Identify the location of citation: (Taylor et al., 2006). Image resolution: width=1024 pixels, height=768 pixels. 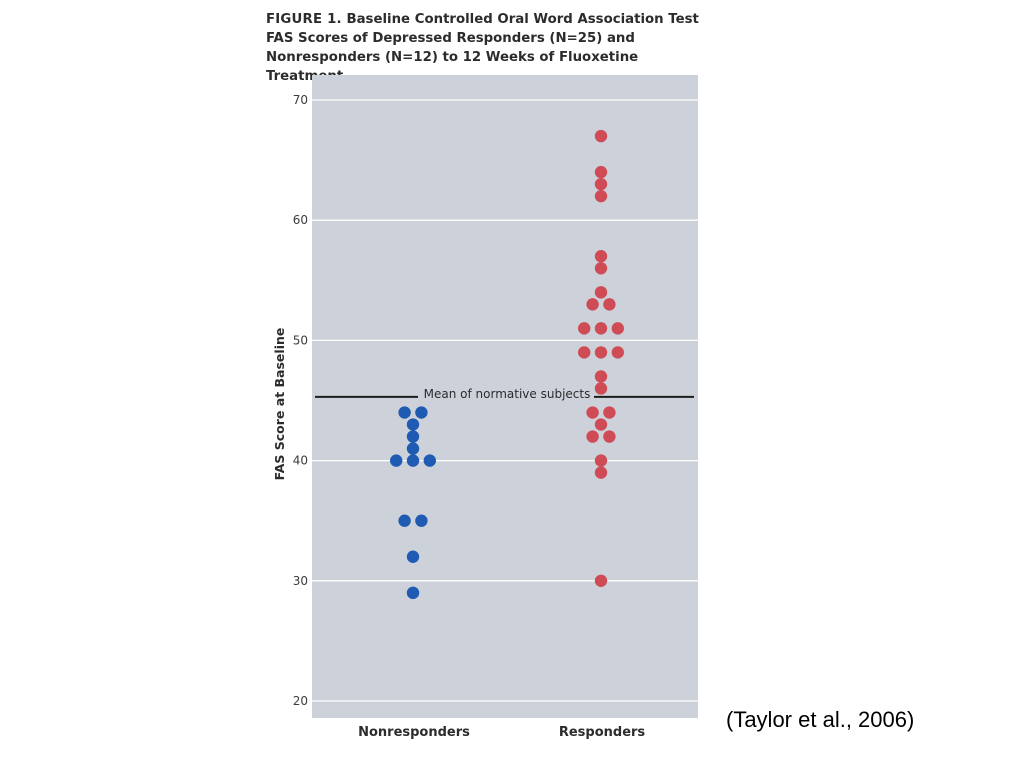
(820, 719).